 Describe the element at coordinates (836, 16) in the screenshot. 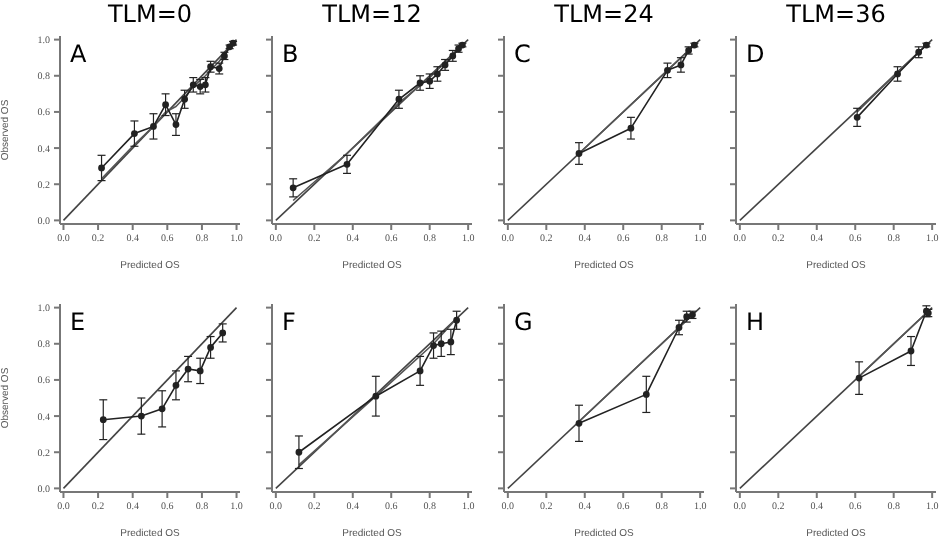

I see `chart-title: TLM=36` at that location.